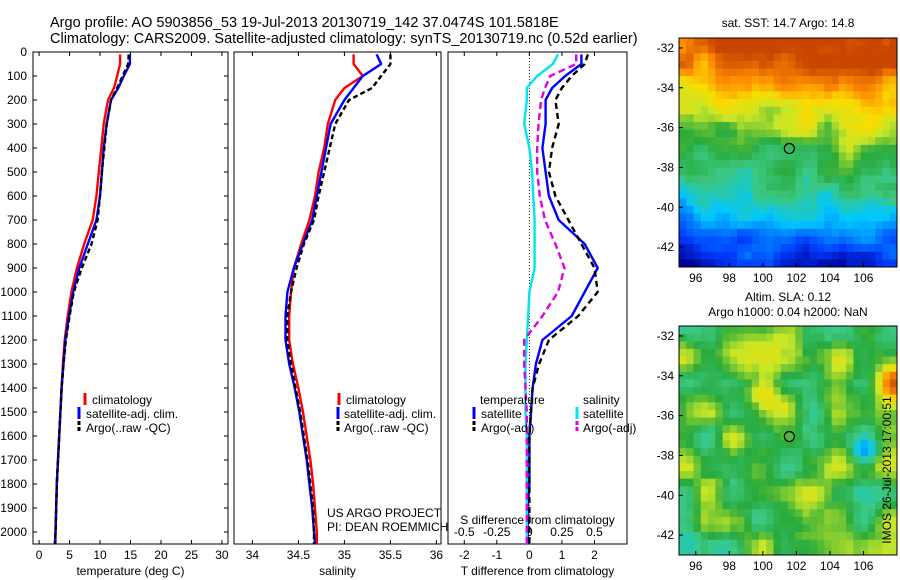  Describe the element at coordinates (13, 532) in the screenshot. I see `y-tick-label: 2000` at that location.